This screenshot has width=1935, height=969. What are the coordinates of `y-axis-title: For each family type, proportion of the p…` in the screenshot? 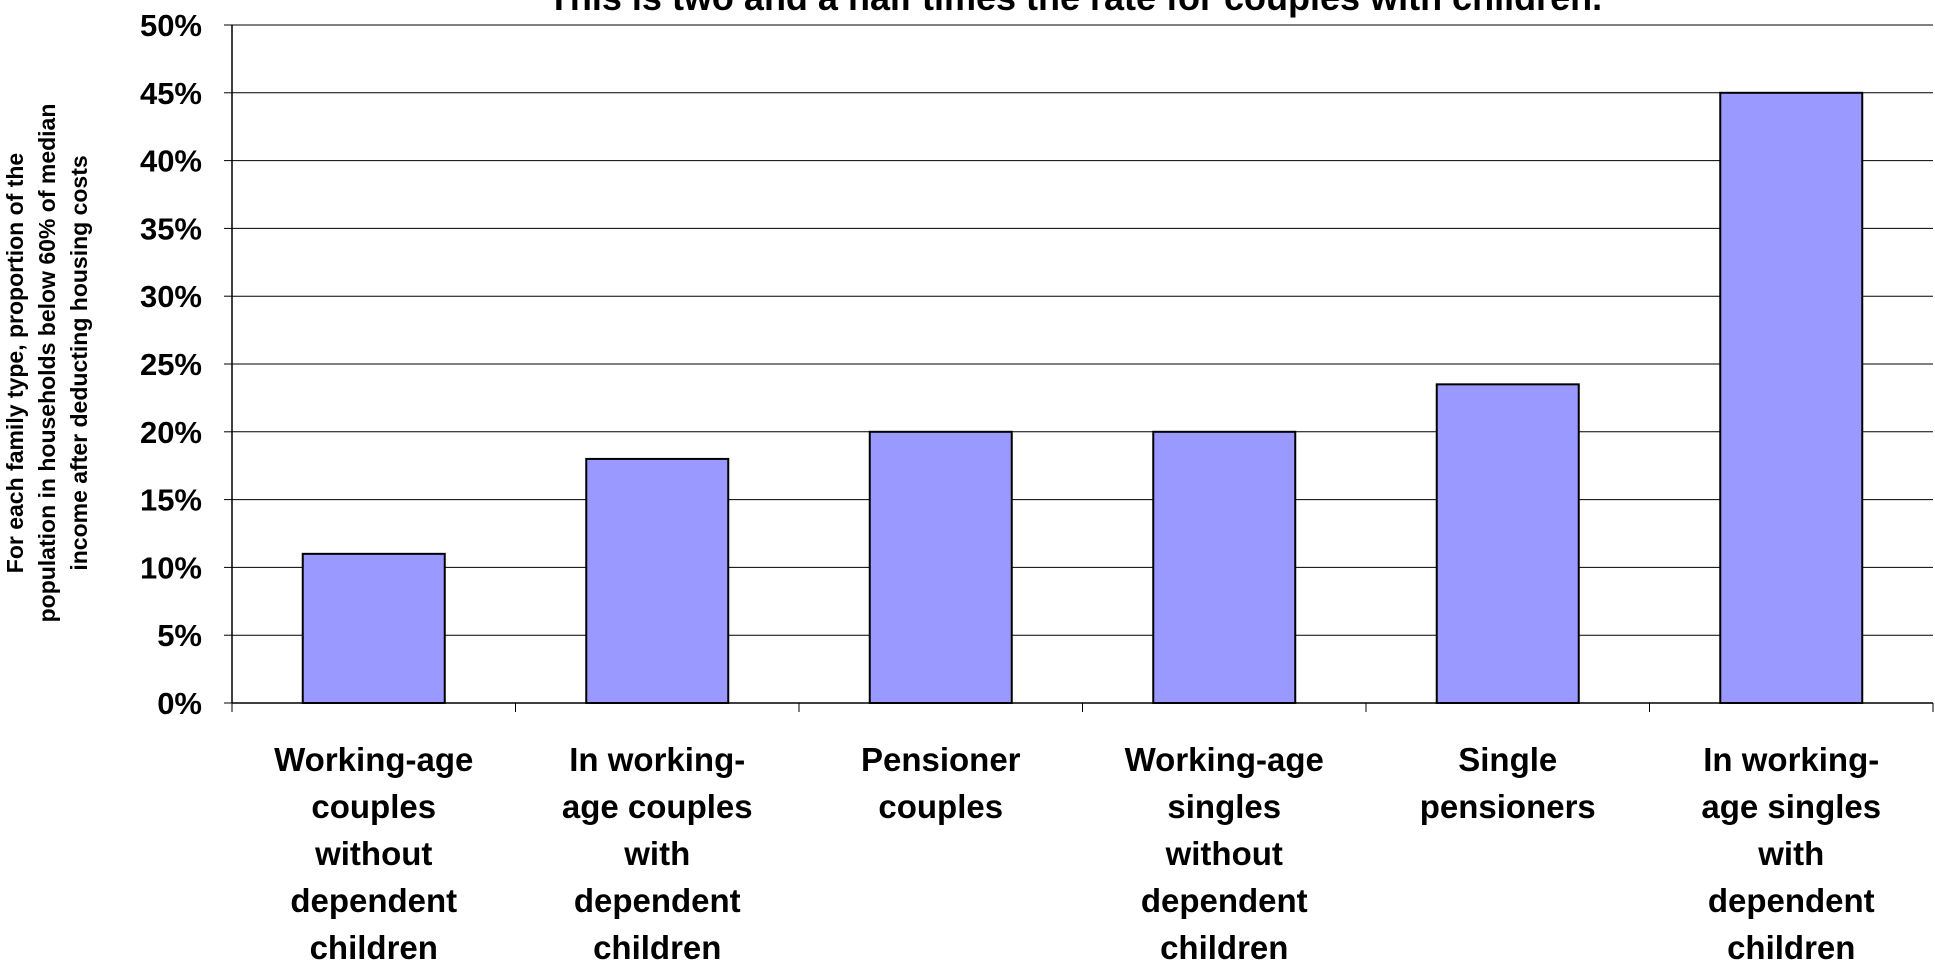 It's located at (47, 363).